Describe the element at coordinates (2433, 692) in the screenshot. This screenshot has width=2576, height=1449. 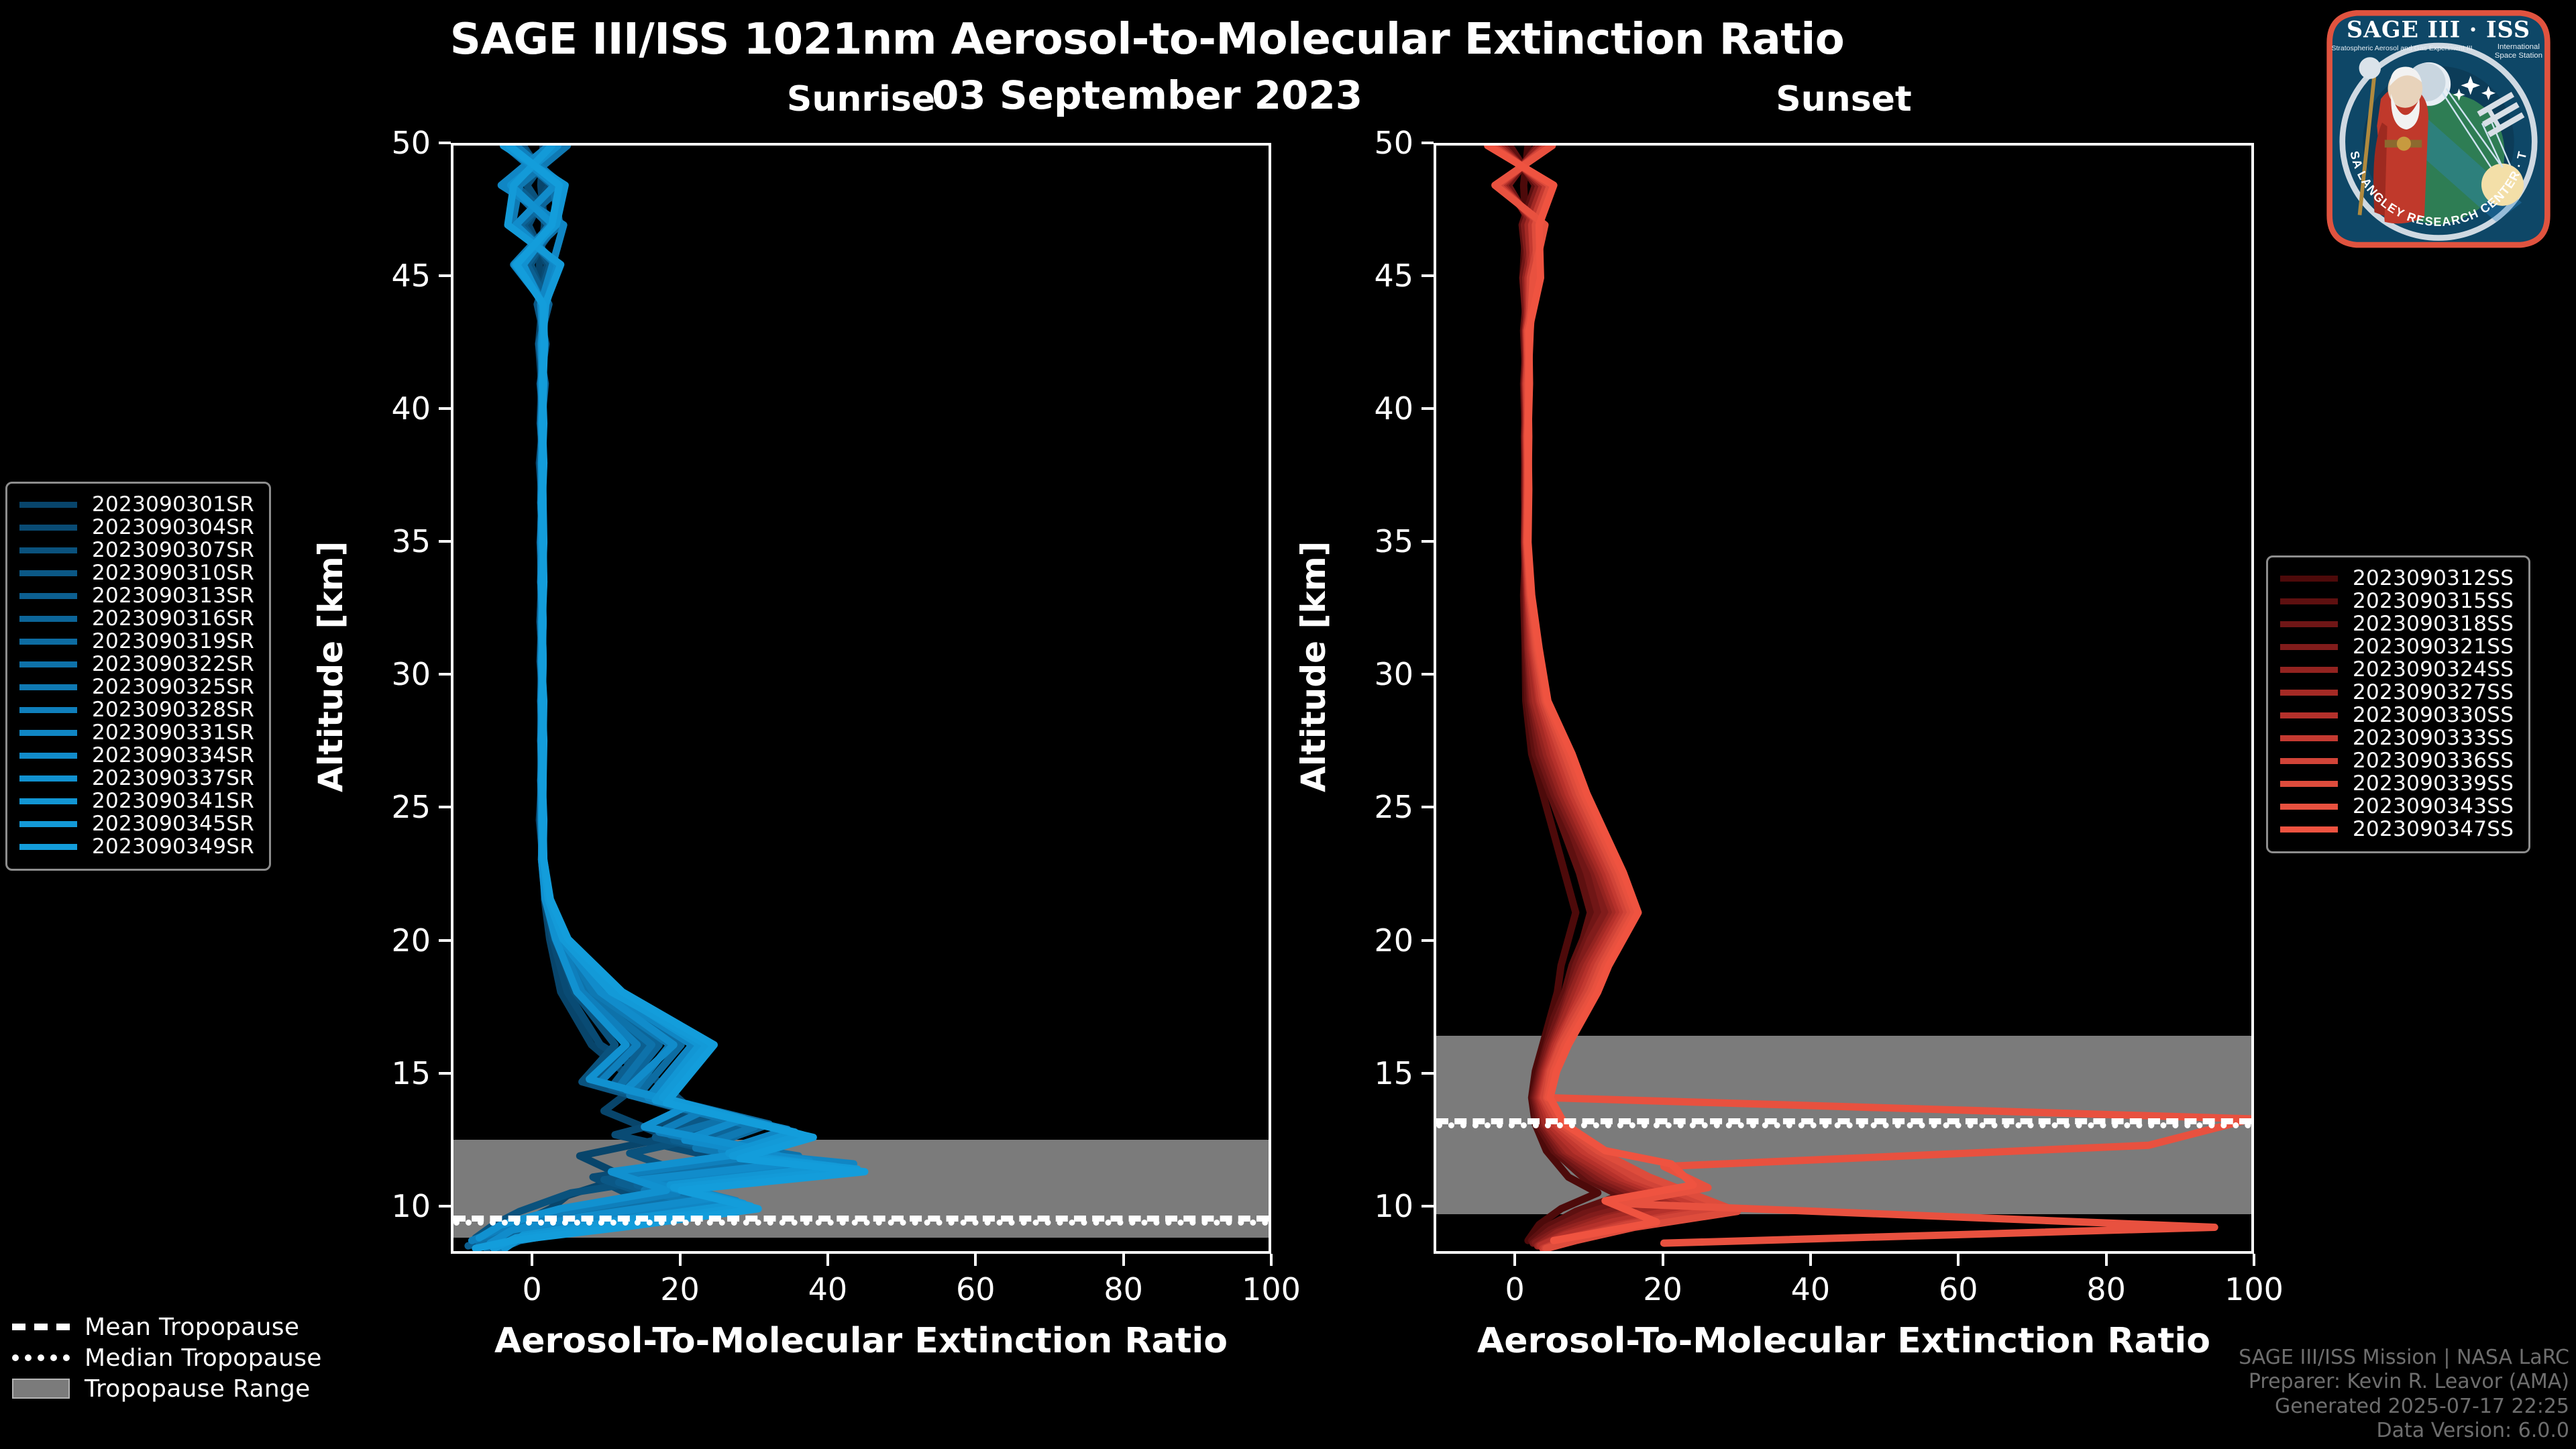
I see `legend-item-label: 2023090327SS` at that location.